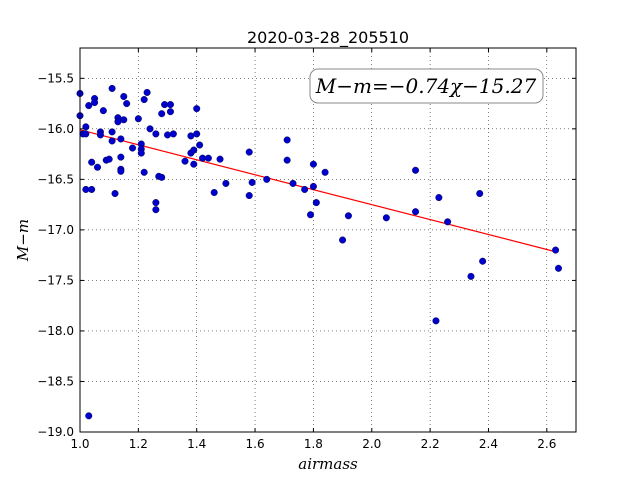 The image size is (640, 480). Describe the element at coordinates (255, 444) in the screenshot. I see `x-tick-label: 1.6` at that location.